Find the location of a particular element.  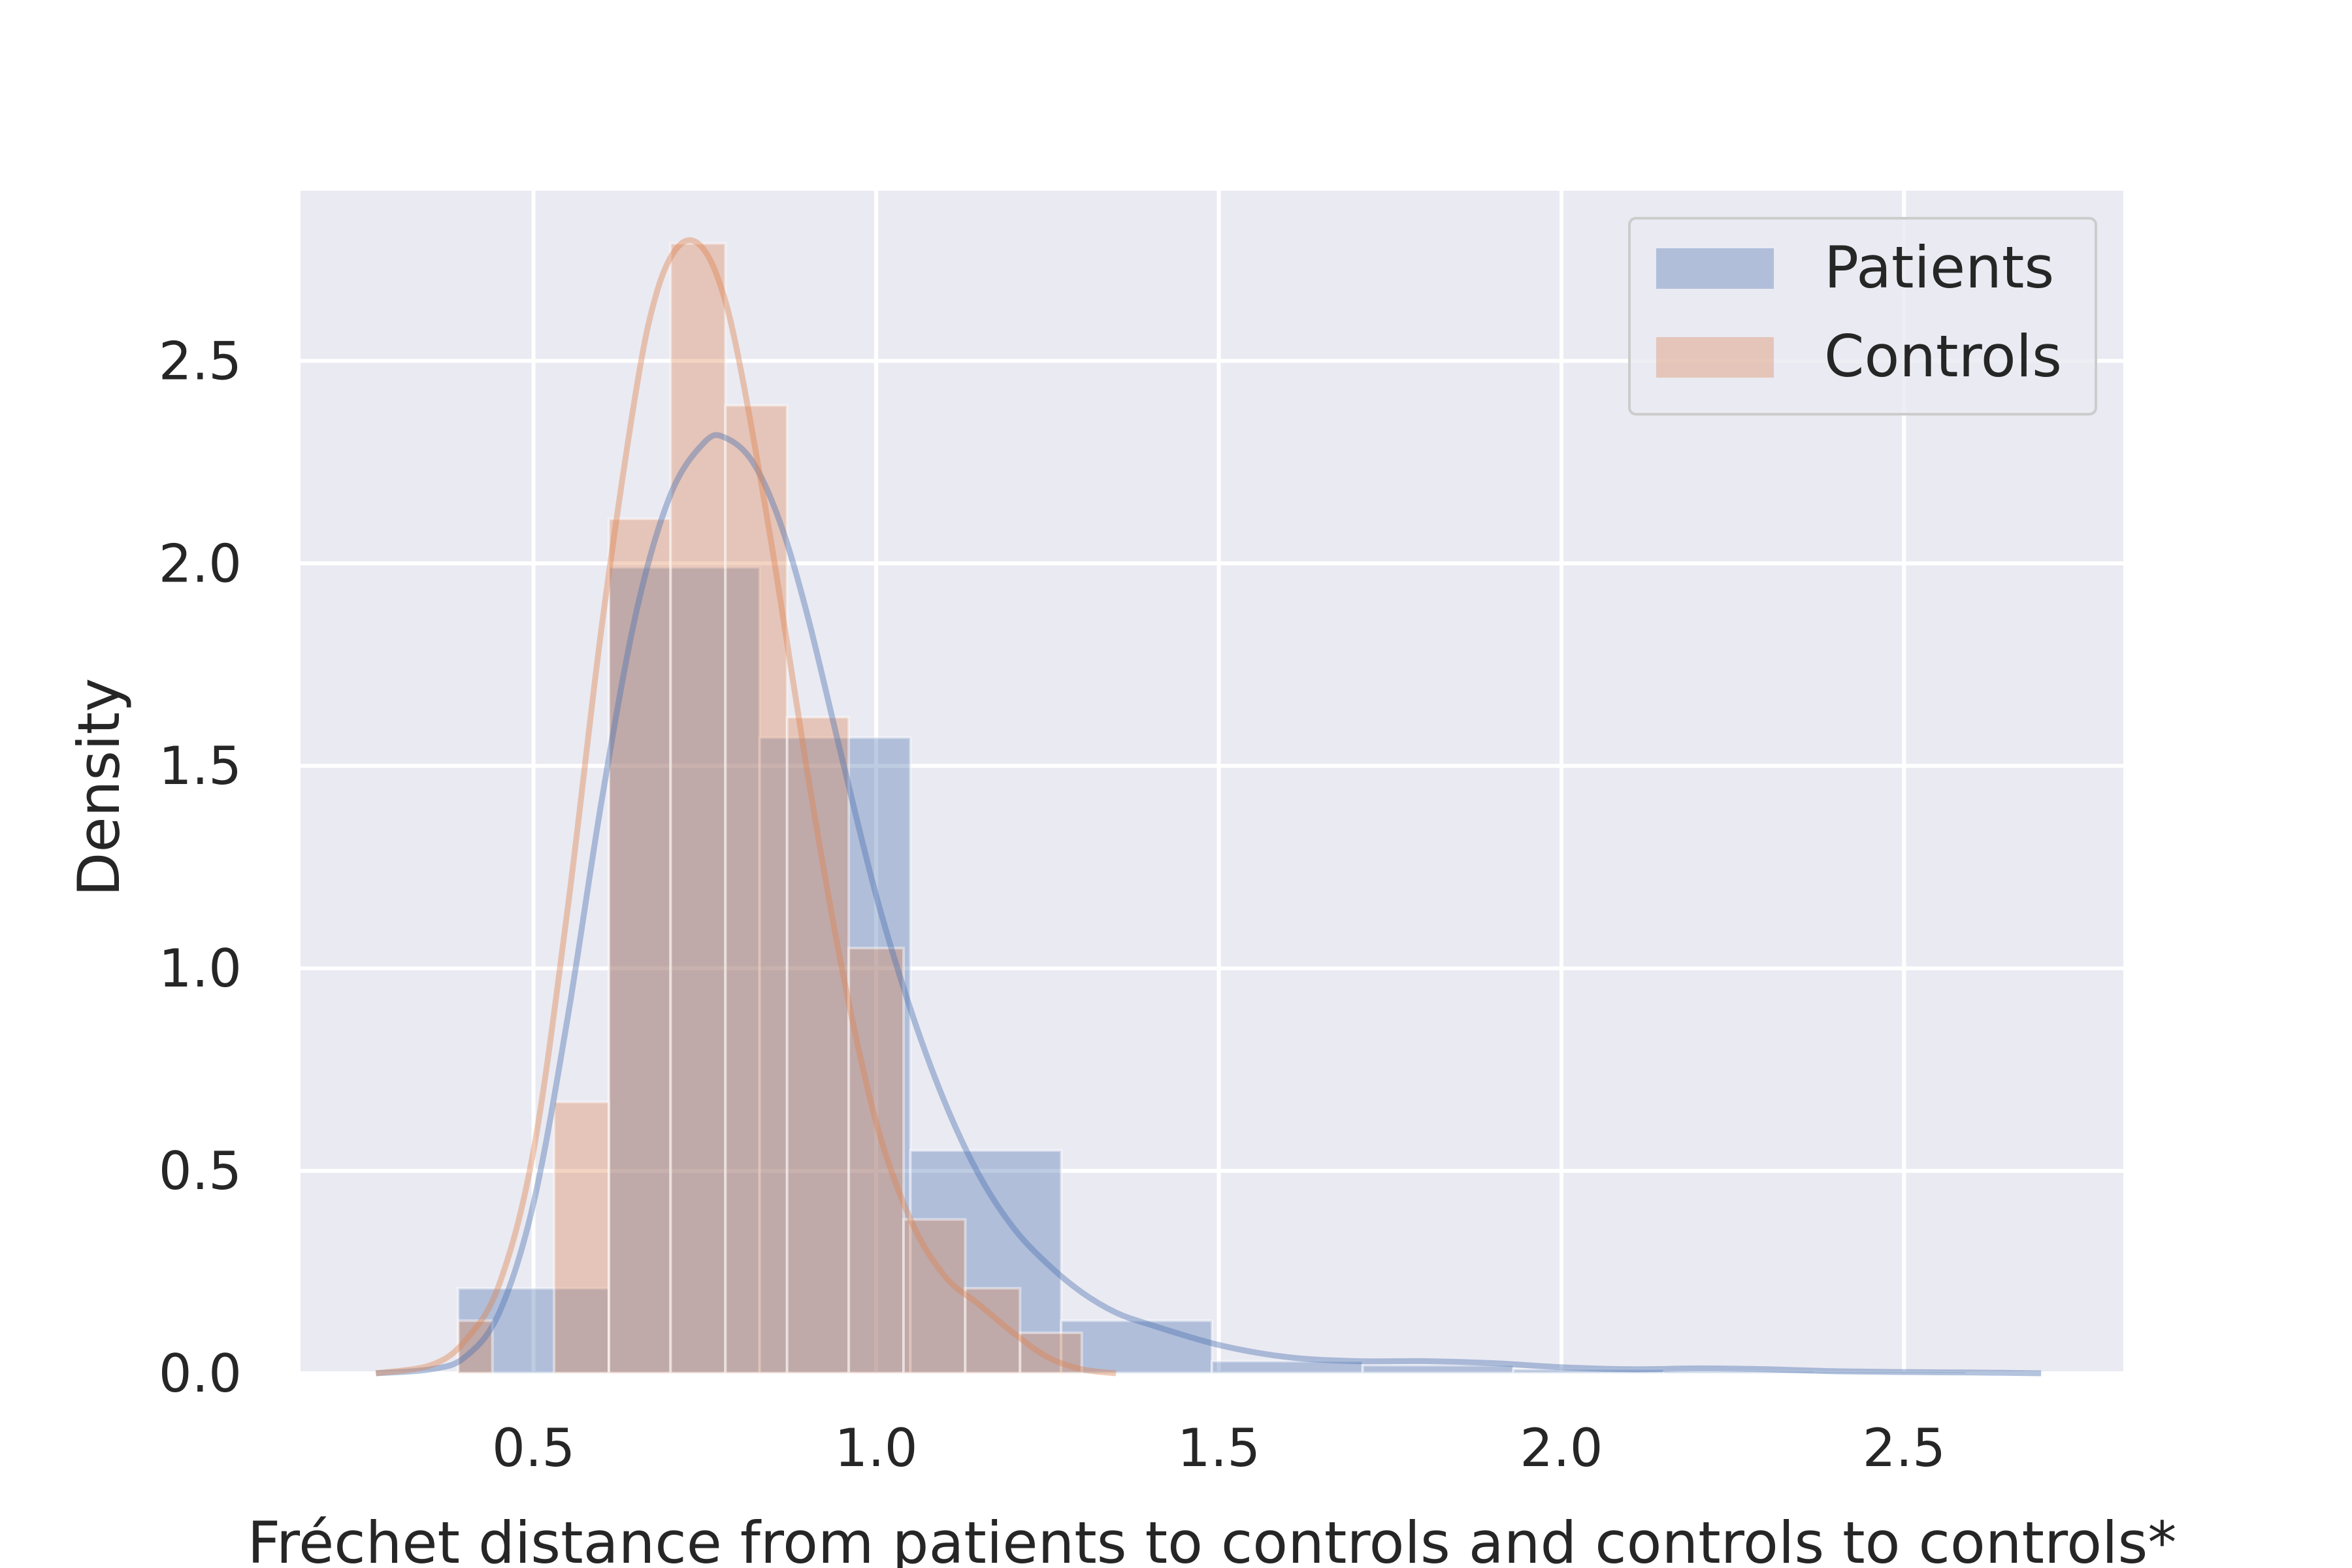

legend-box is located at coordinates (1862, 316).